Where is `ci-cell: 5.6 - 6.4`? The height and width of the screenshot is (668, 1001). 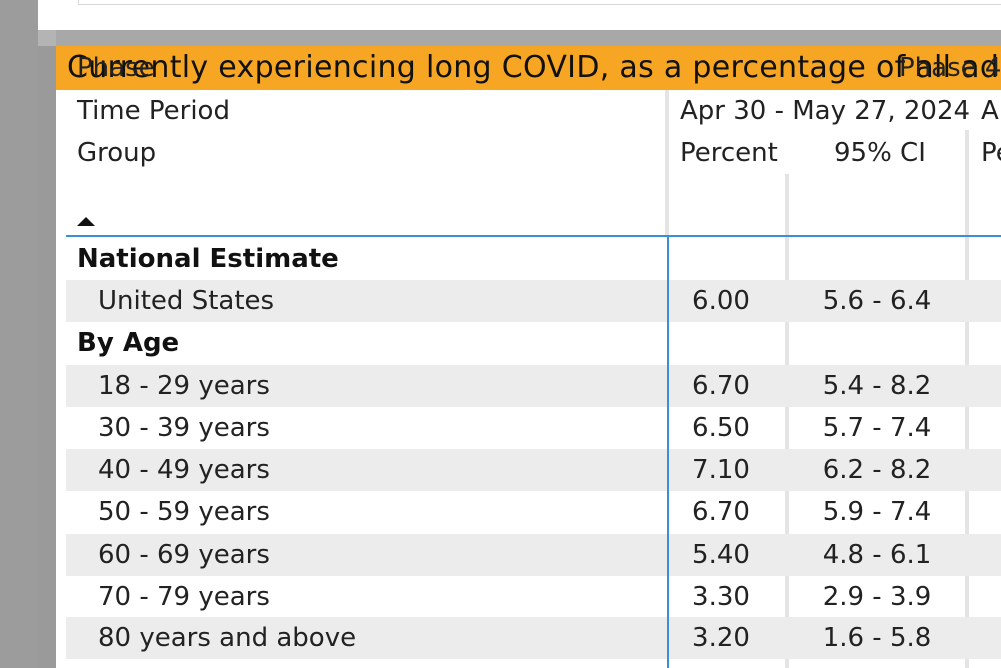 ci-cell: 5.6 - 6.4 is located at coordinates (877, 301).